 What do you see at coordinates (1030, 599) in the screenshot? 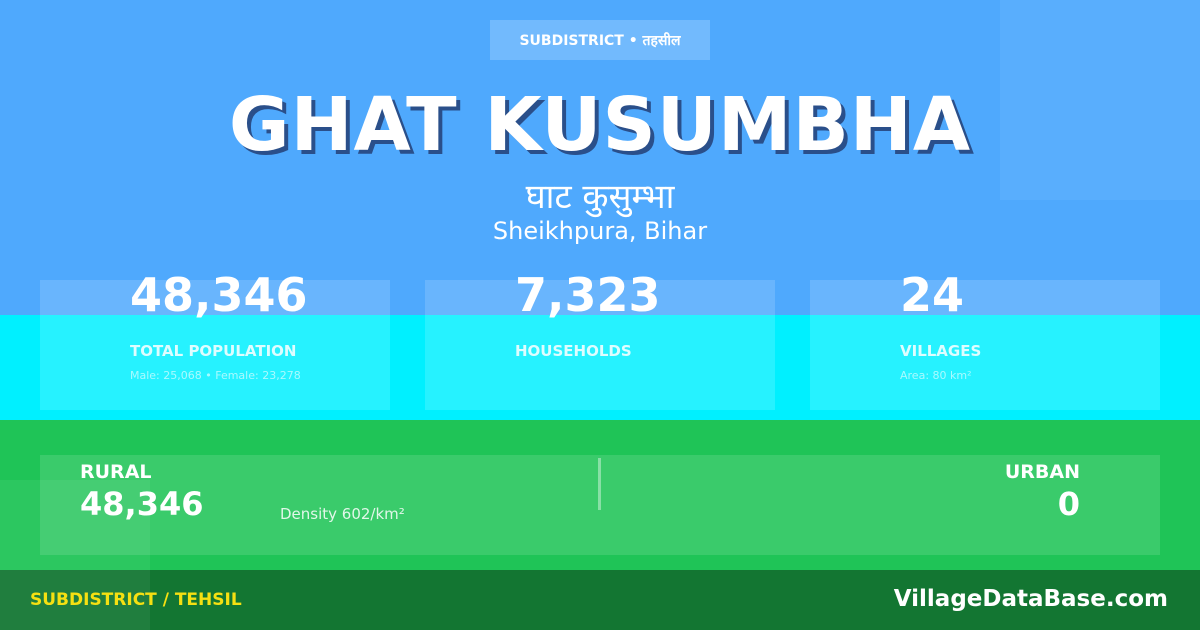
I see `footer-site: VillageDataBase.com` at bounding box center [1030, 599].